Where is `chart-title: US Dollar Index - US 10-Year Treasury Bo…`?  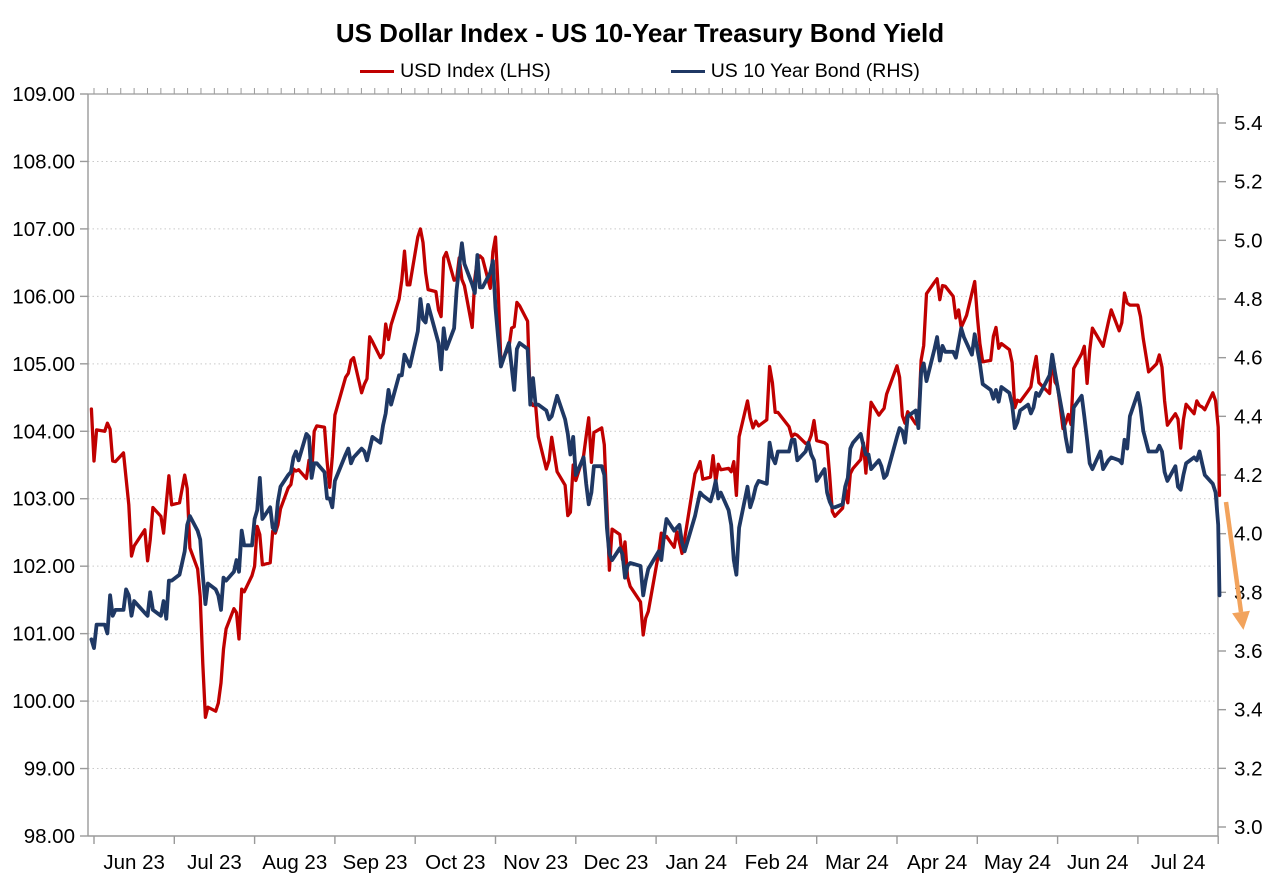 chart-title: US Dollar Index - US 10-Year Treasury Bo… is located at coordinates (640, 33).